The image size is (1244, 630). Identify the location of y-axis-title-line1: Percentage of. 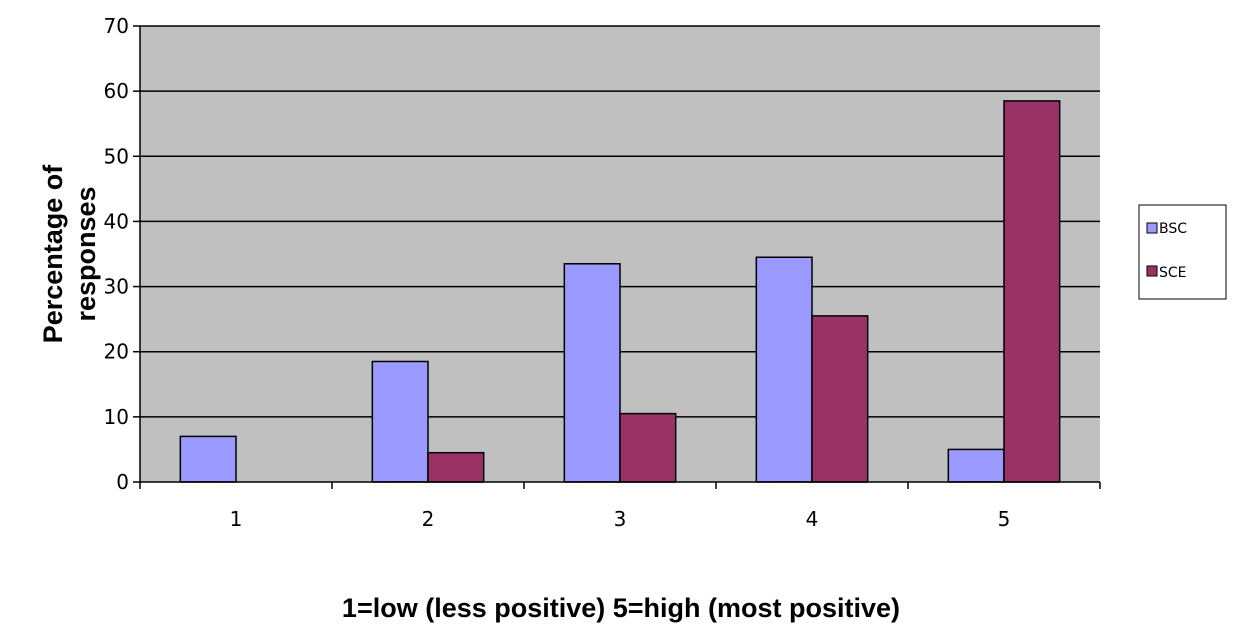
(53, 254).